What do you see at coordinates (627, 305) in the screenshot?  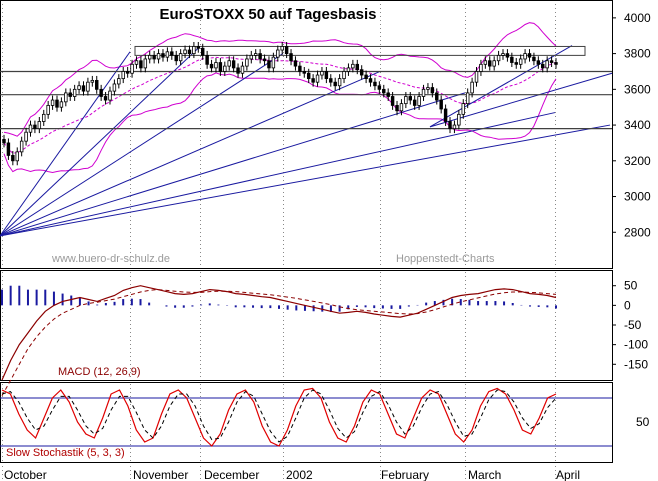 I see `macd-y-tick-label: 0` at bounding box center [627, 305].